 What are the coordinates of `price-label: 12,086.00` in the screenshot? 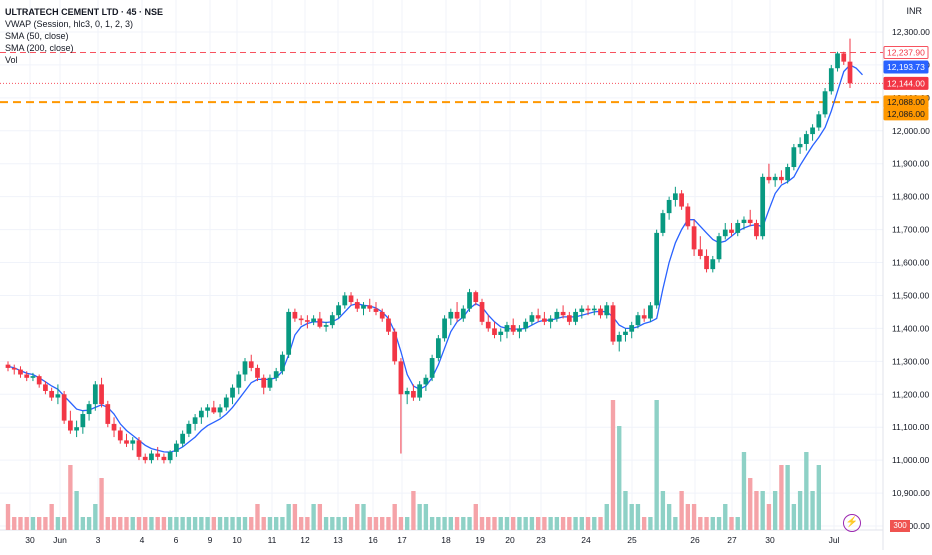 It's located at (906, 114).